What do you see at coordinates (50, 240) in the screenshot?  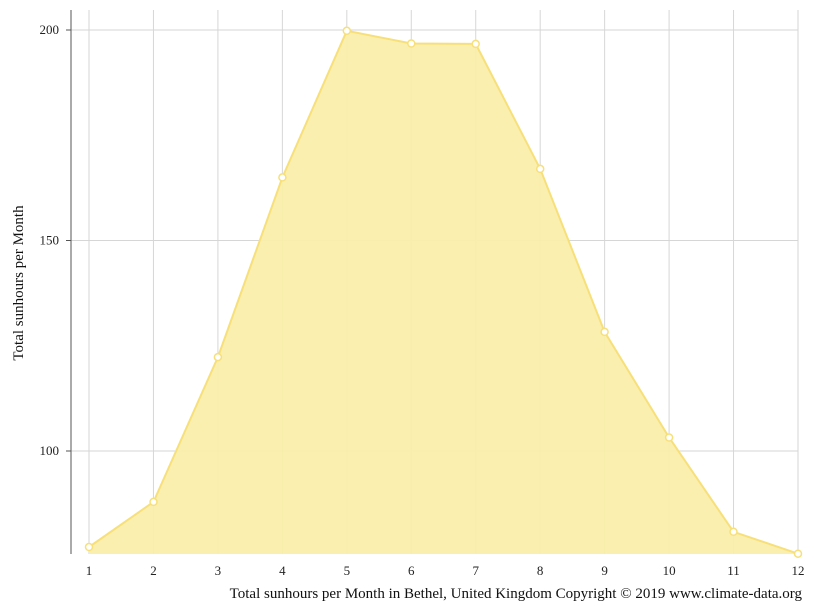 I see `y-tick-label-150: 150` at bounding box center [50, 240].